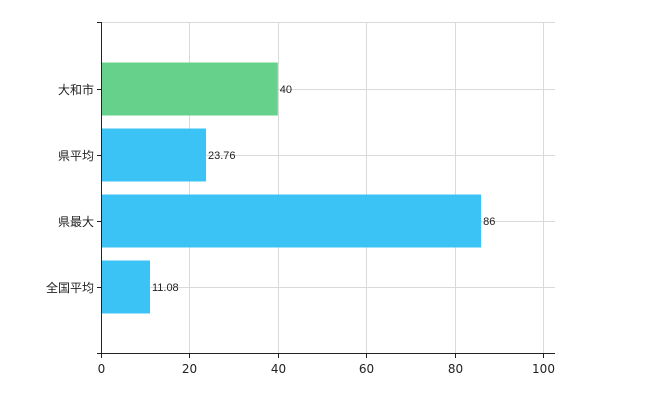 The width and height of the screenshot is (650, 400). Describe the element at coordinates (70, 287) in the screenshot. I see `y-tick-label-3: 全国平均` at that location.